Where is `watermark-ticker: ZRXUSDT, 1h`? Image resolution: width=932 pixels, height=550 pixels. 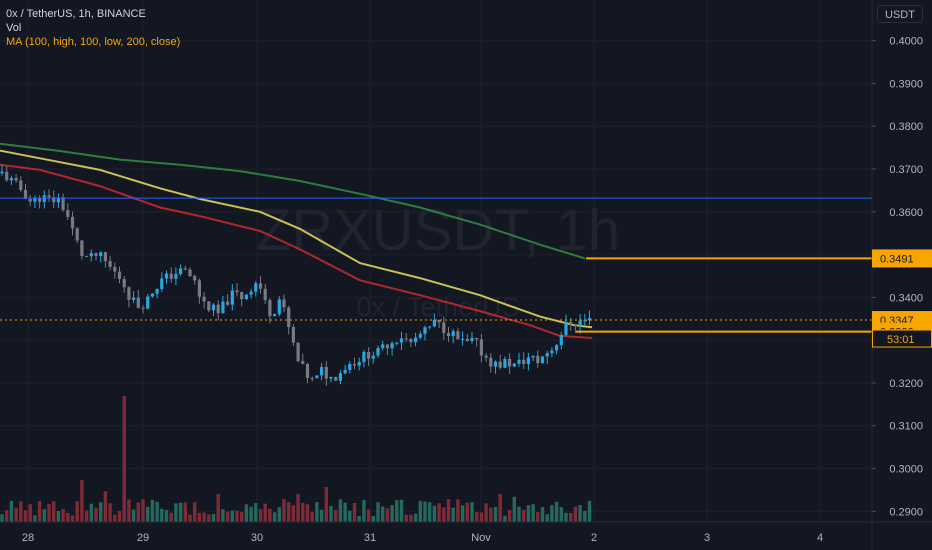 watermark-ticker: ZRXUSDT, 1h is located at coordinates (438, 230).